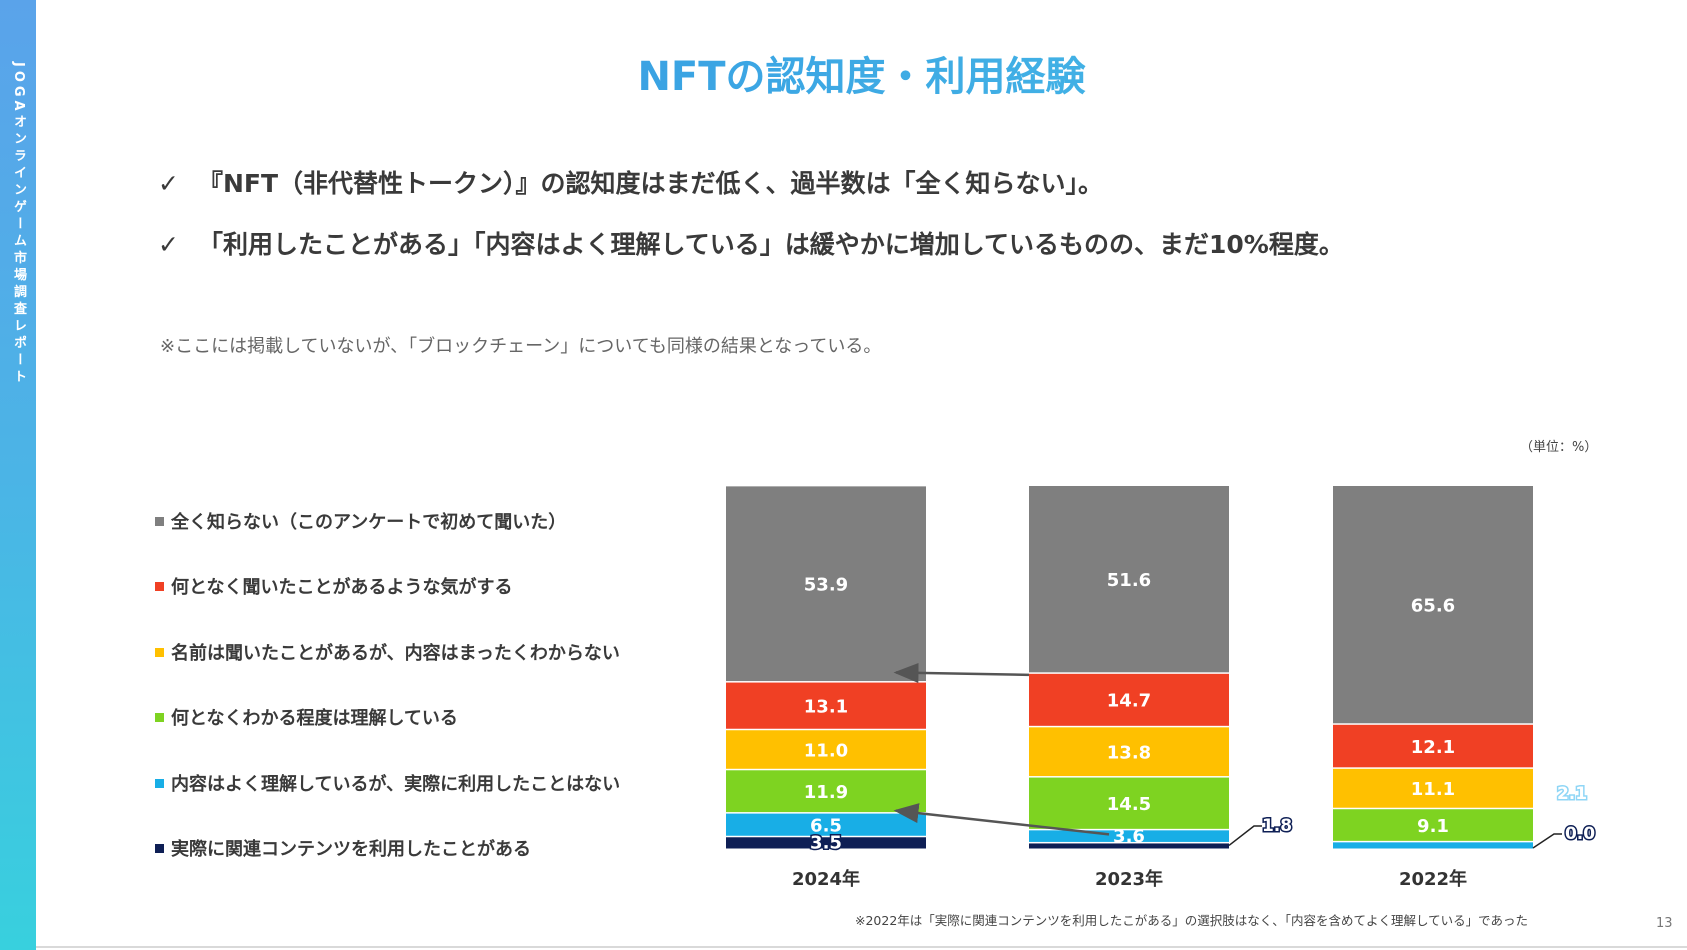 The width and height of the screenshot is (1687, 950). What do you see at coordinates (18, 224) in the screenshot?
I see `sidebar-report-title: JOGAオンラインゲーム市場調査レポート` at bounding box center [18, 224].